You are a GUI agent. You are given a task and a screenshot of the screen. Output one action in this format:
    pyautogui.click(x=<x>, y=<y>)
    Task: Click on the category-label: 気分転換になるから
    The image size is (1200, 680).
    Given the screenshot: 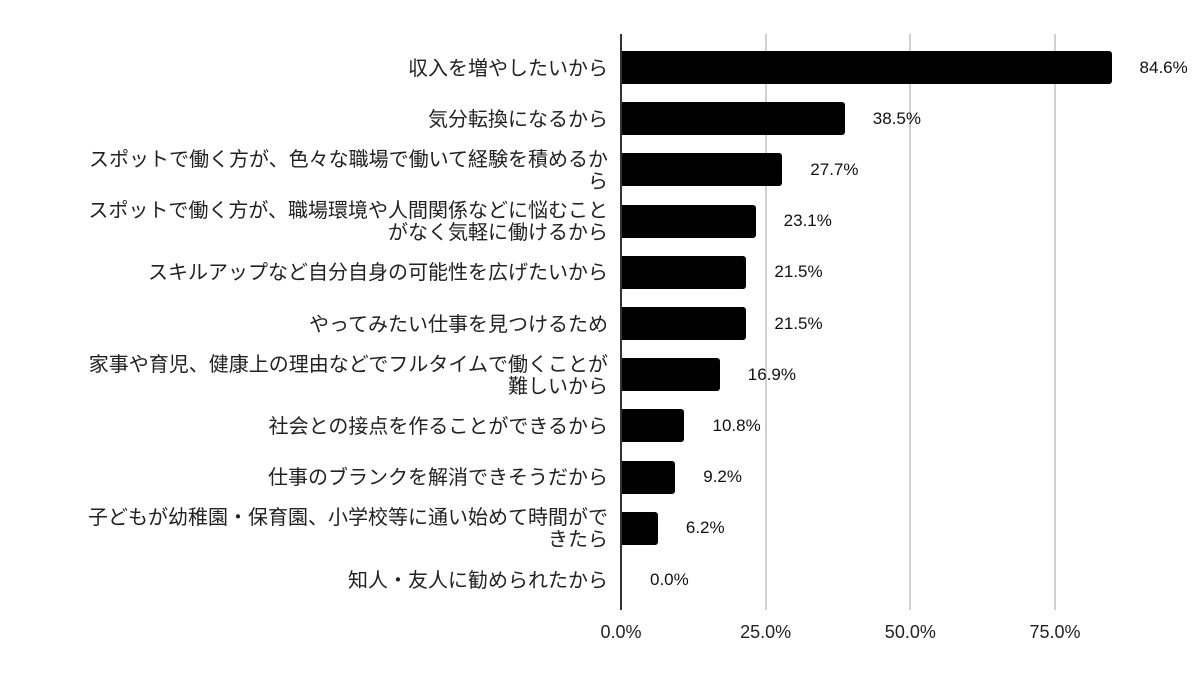 What is the action you would take?
    pyautogui.click(x=518, y=118)
    